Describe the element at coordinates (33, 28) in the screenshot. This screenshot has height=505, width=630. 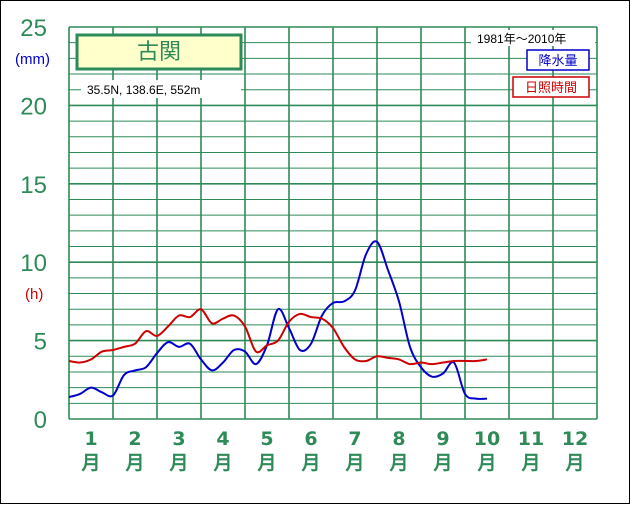
I see `y-tick-label: 25` at that location.